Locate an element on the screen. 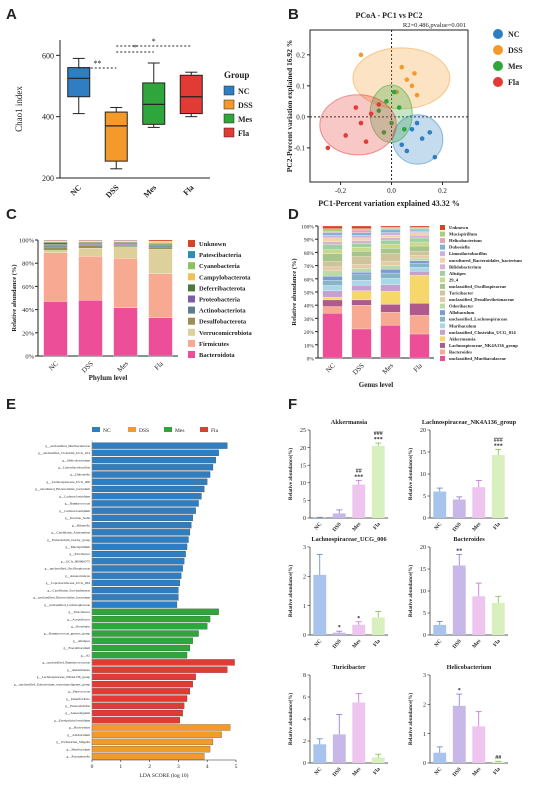 The height and width of the screenshot is (797, 550). segment-unclassified_Oscillospiraceae is located at coordinates (419, 248).